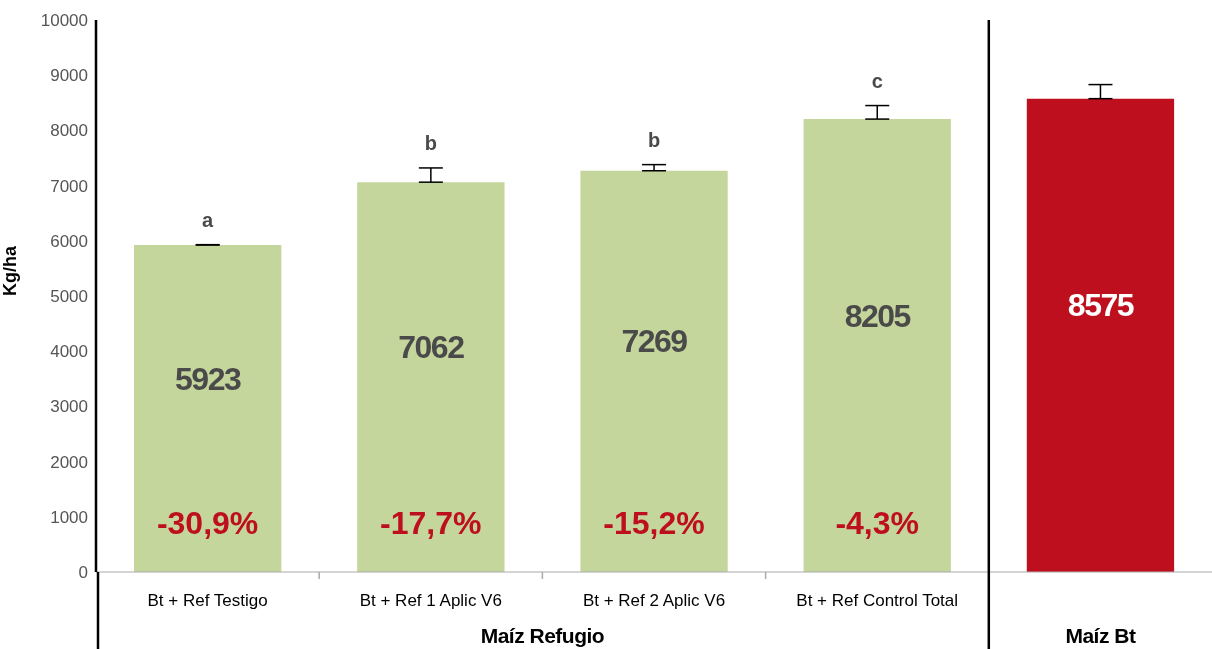  What do you see at coordinates (877, 315) in the screenshot?
I see `data-label: 8205` at bounding box center [877, 315].